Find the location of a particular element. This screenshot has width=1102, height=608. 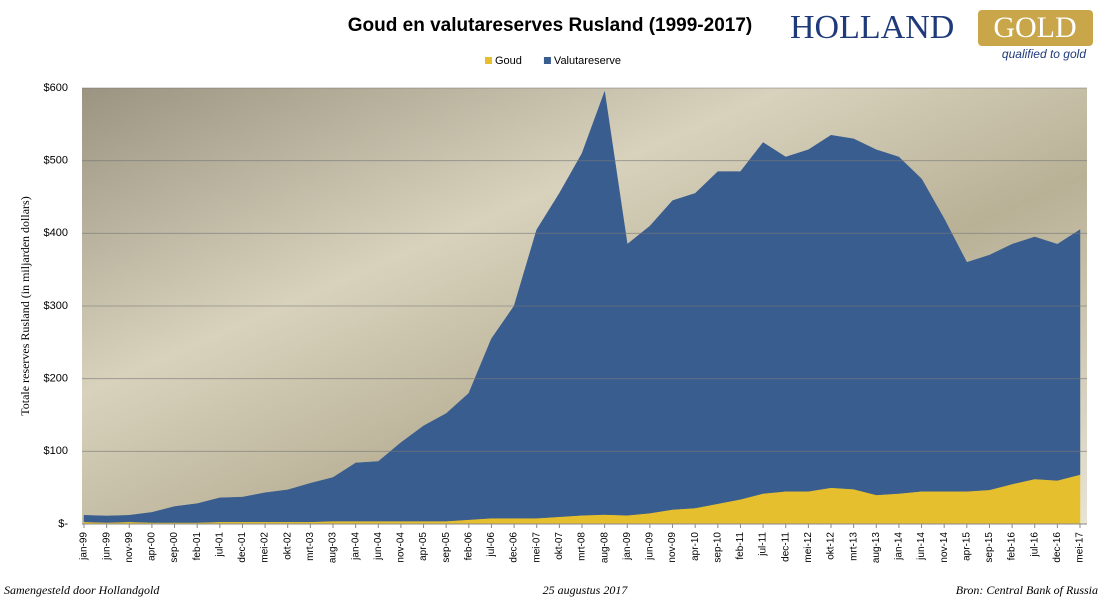

brand-box is located at coordinates (1035, 28).